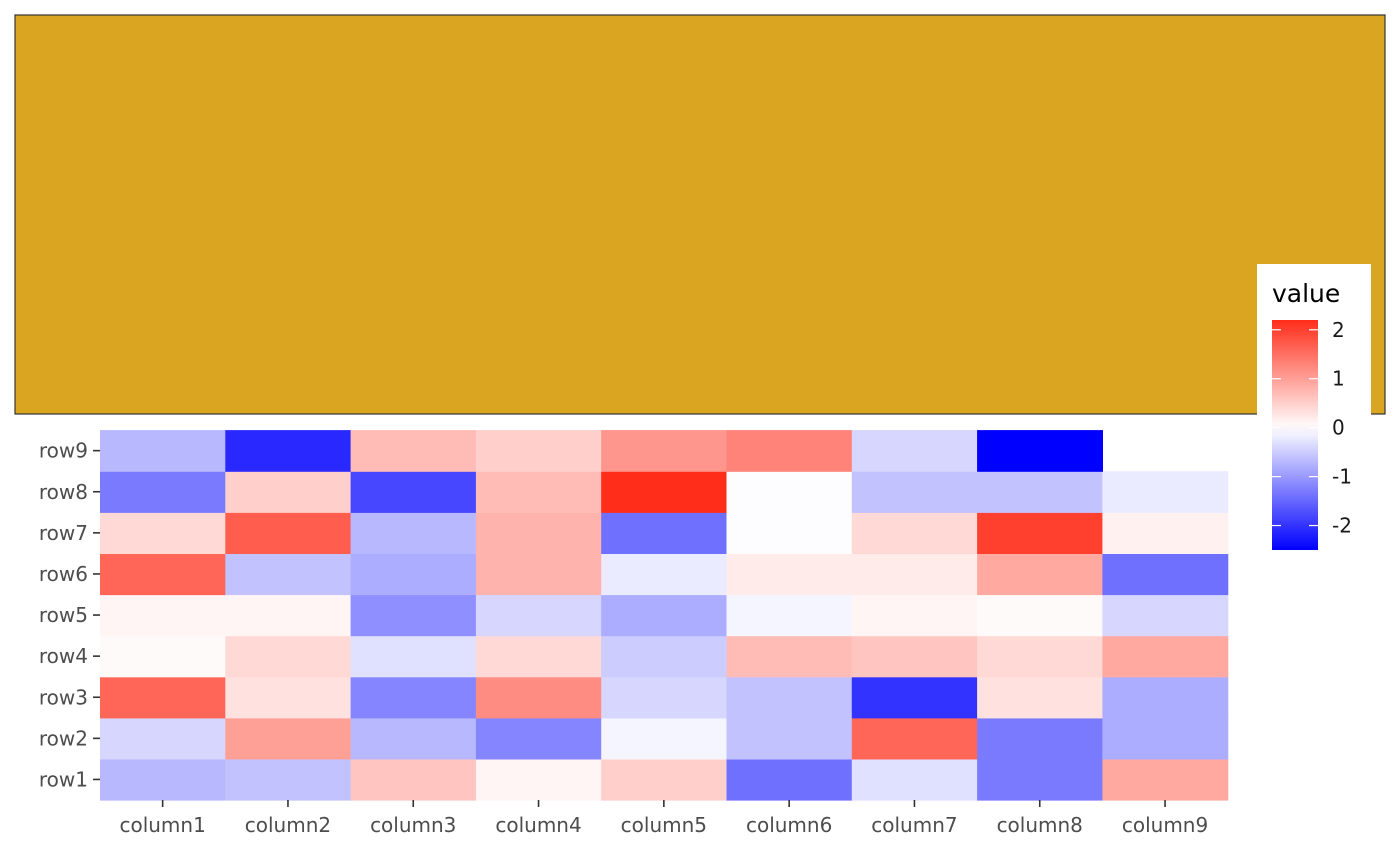  What do you see at coordinates (63, 492) in the screenshot?
I see `y-tick-label-row8: row8` at bounding box center [63, 492].